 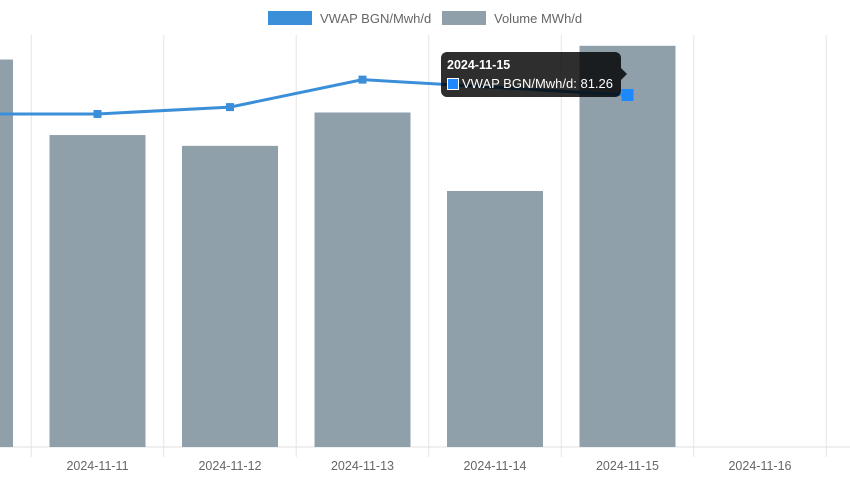 I want to click on legend-item-volume: Volume MWh/d, so click(x=512, y=18).